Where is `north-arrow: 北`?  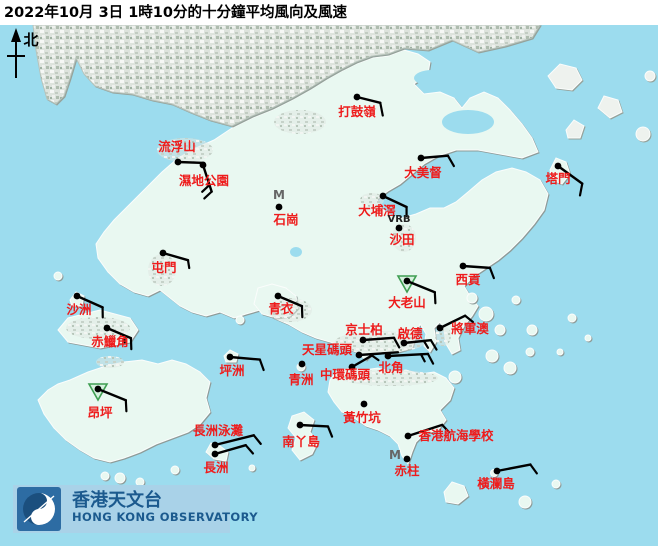 north-arrow: 北 is located at coordinates (23, 53).